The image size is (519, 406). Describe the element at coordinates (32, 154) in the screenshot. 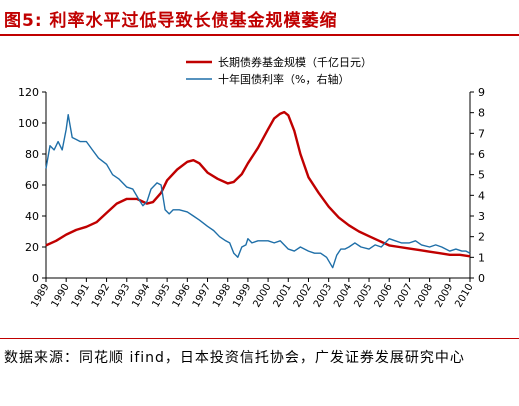

I see `left-tick-label: 80` at that location.